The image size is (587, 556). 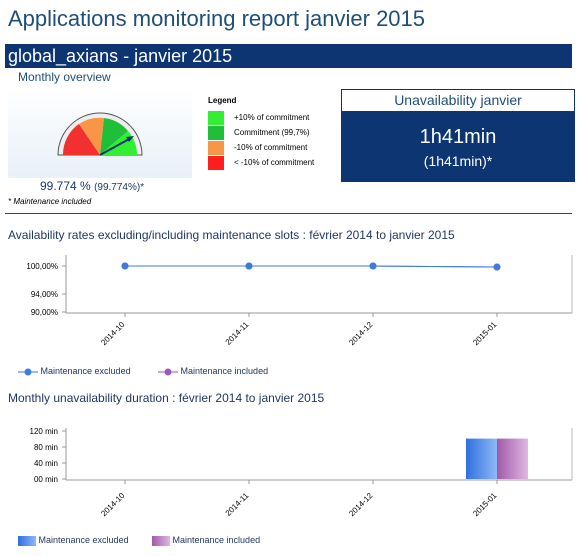 What do you see at coordinates (261, 163) in the screenshot?
I see `legend-item-below-minus10: < -10% of commitment` at bounding box center [261, 163].